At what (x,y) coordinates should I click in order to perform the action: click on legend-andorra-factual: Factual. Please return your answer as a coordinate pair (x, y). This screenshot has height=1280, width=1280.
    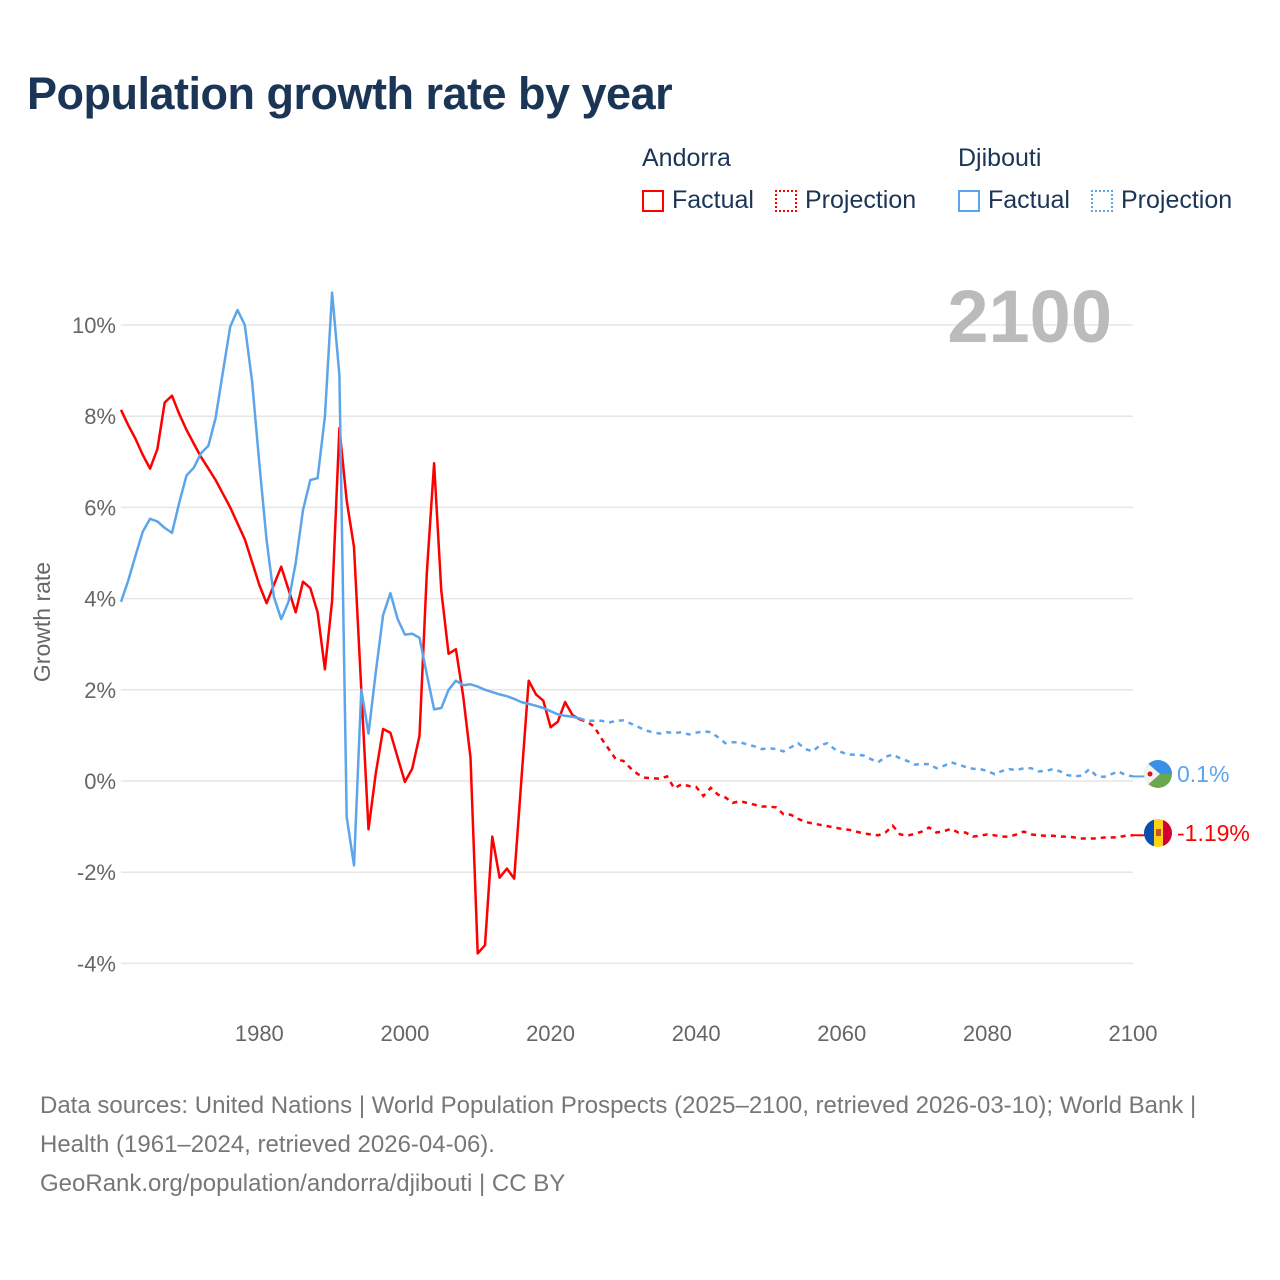
    Looking at the image, I should click on (698, 200).